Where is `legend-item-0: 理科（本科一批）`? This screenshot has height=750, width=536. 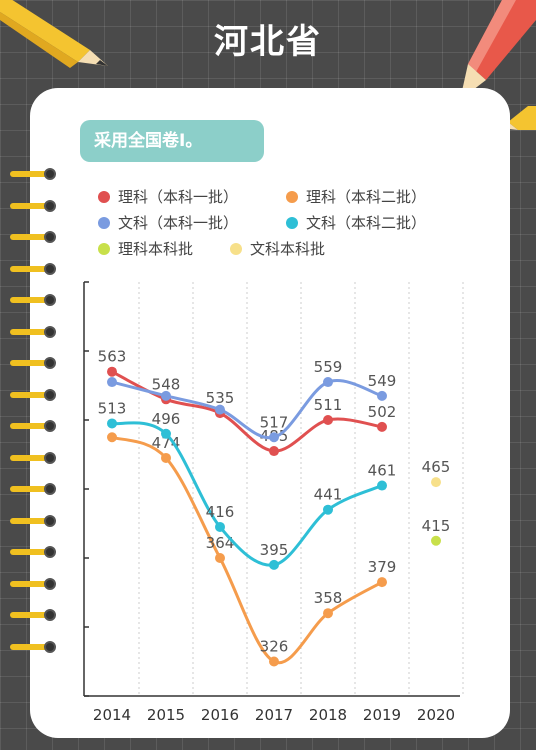 legend-item-0: 理科（本科一批） is located at coordinates (168, 196).